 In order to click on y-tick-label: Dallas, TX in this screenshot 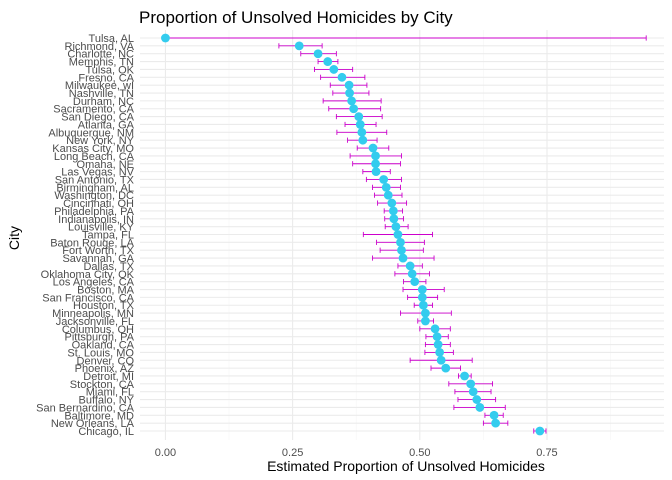, I will do `click(108, 267)`.